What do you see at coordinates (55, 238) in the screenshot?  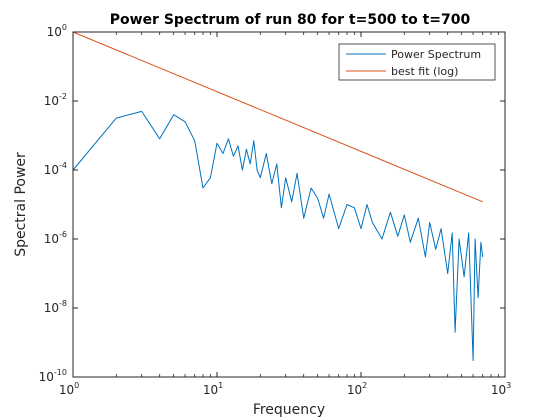 I see `y-tick-label-3: 10⁻⁶` at bounding box center [55, 238].